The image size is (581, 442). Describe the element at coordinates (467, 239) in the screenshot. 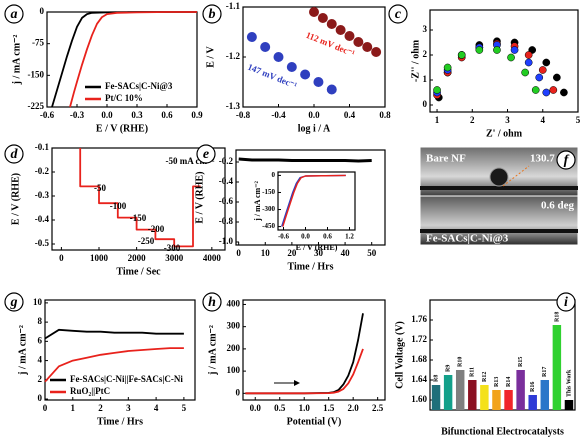

I see `photo-label: Fe-SACs|C-Ni@3` at that location.